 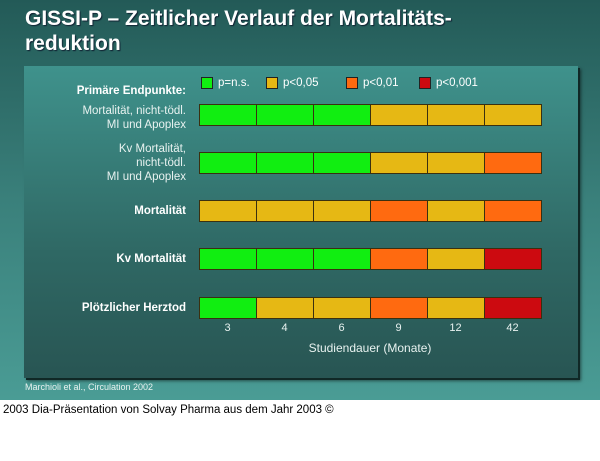 I want to click on row-label: Mortalität, so click(x=160, y=211).